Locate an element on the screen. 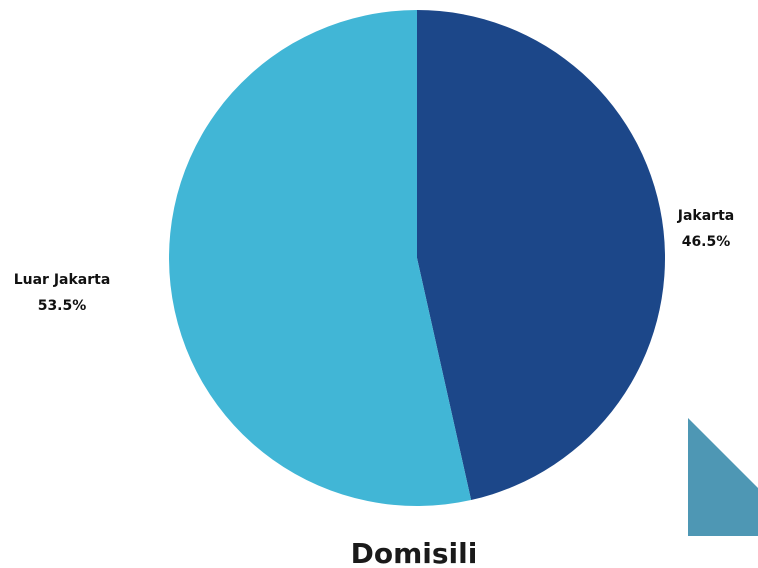 Image resolution: width=758 pixels, height=568 pixels. slice-value-jakarta: 46.5% is located at coordinates (706, 242).